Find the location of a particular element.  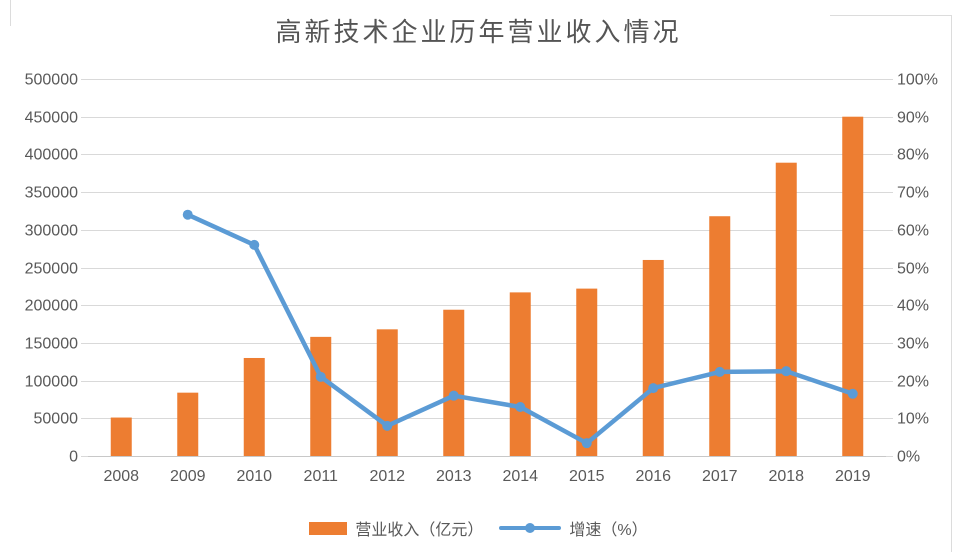

left-axis-tick-label: 500000 is located at coordinates (51, 80).